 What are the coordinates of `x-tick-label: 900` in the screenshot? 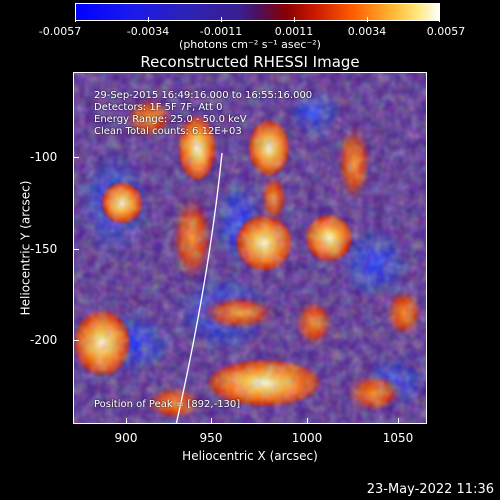 It's located at (126, 438).